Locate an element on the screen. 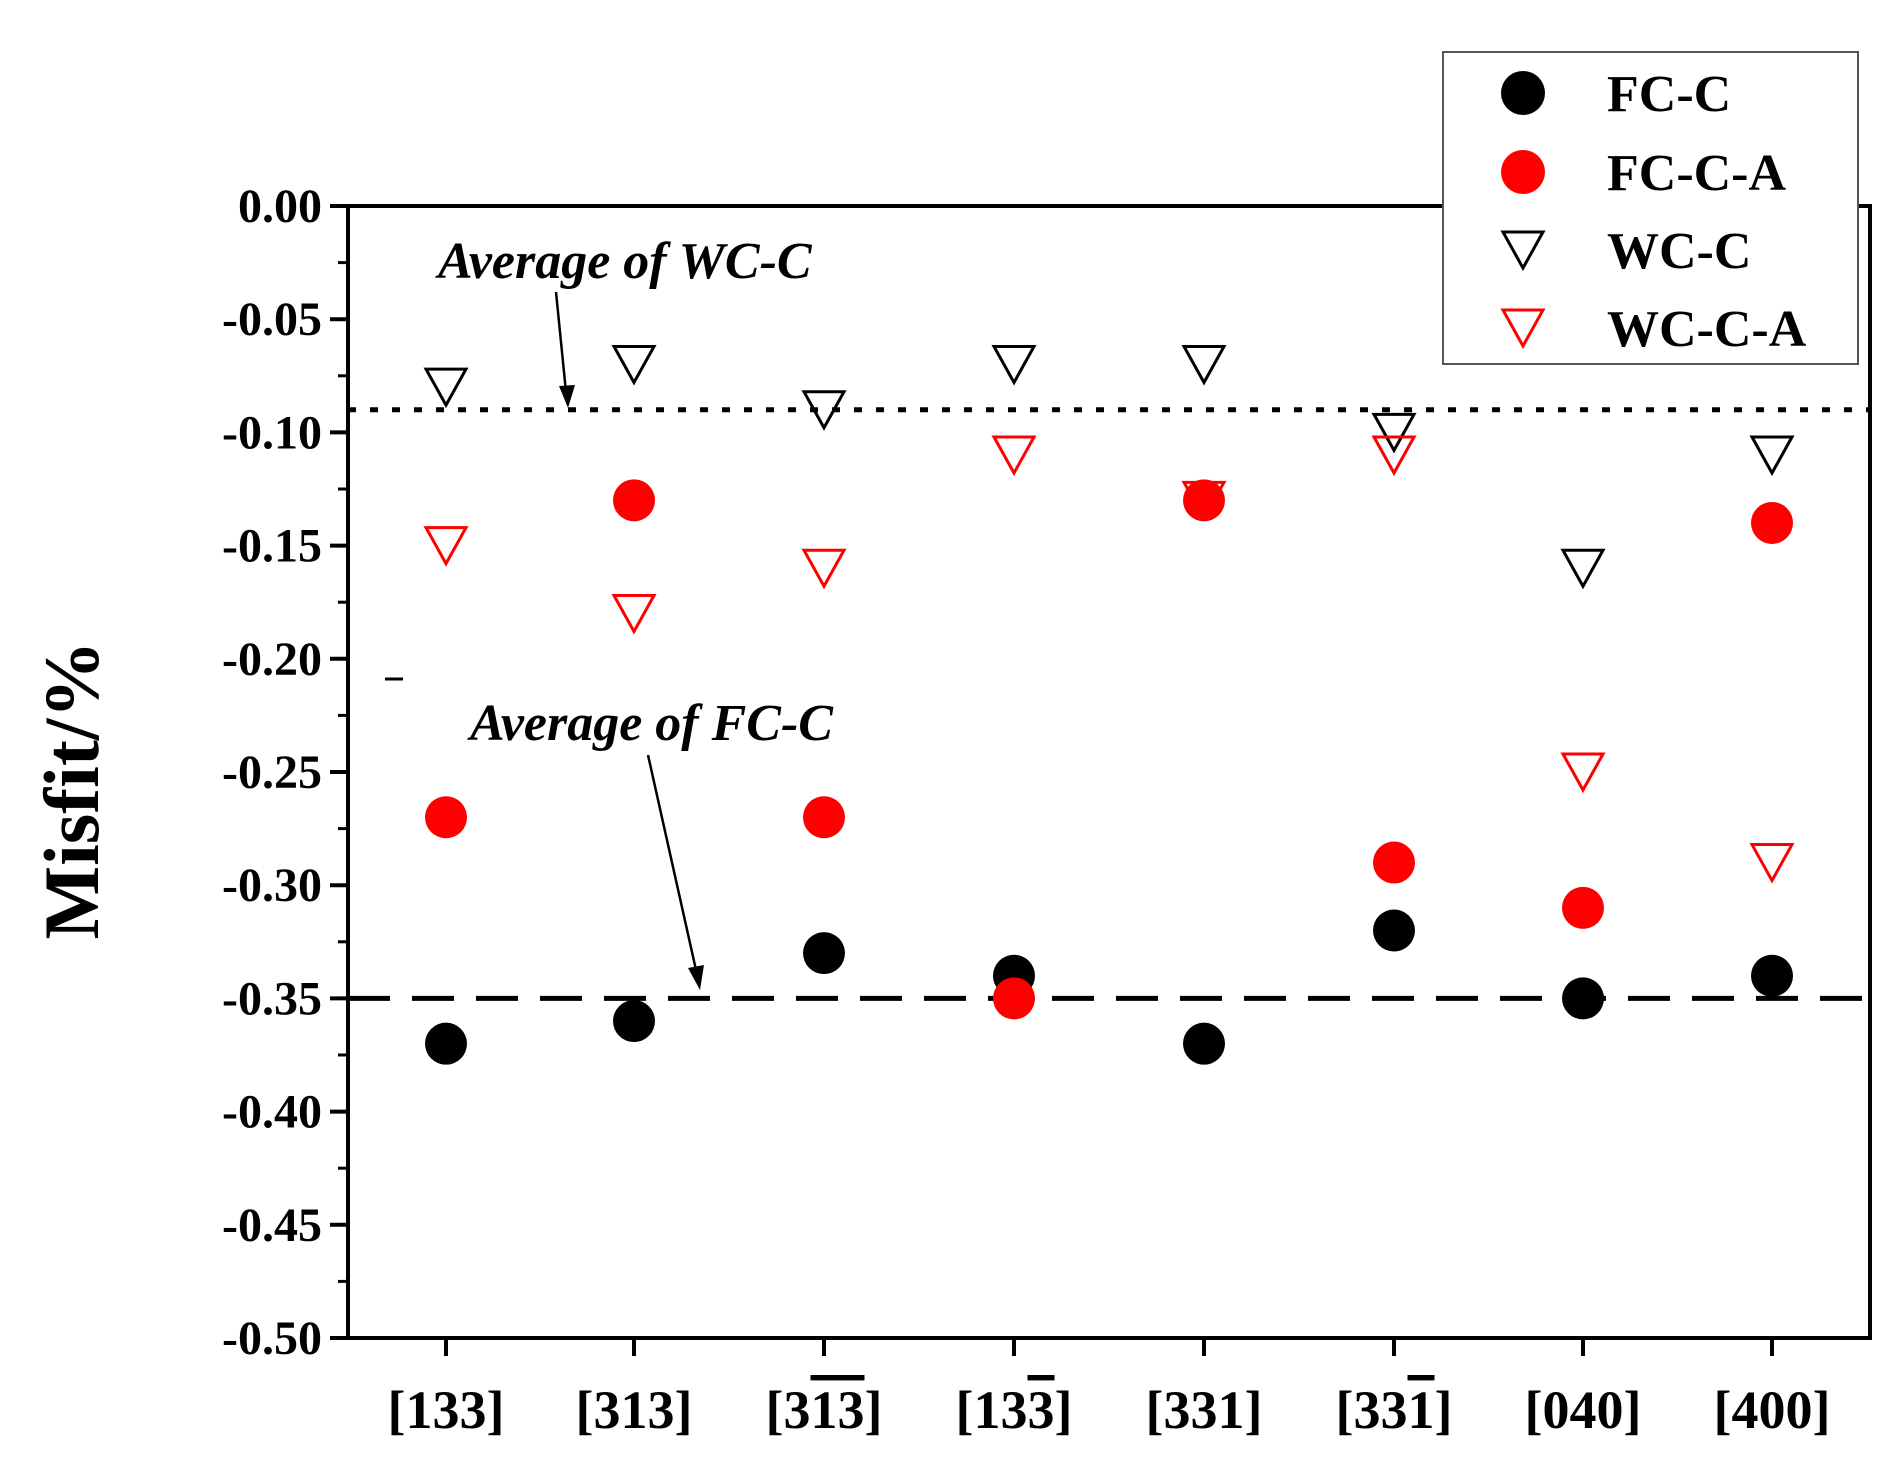 The image size is (1901, 1476). x-tick-label: [400] is located at coordinates (1772, 1410).